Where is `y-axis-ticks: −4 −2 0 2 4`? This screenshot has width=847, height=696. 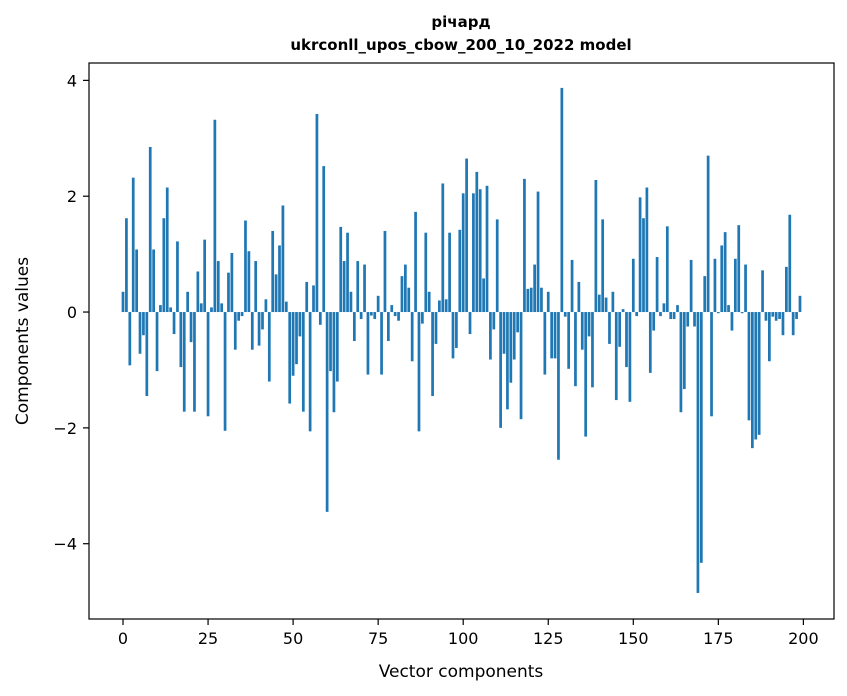 y-axis-ticks: −4 −2 0 2 4 is located at coordinates (71, 312).